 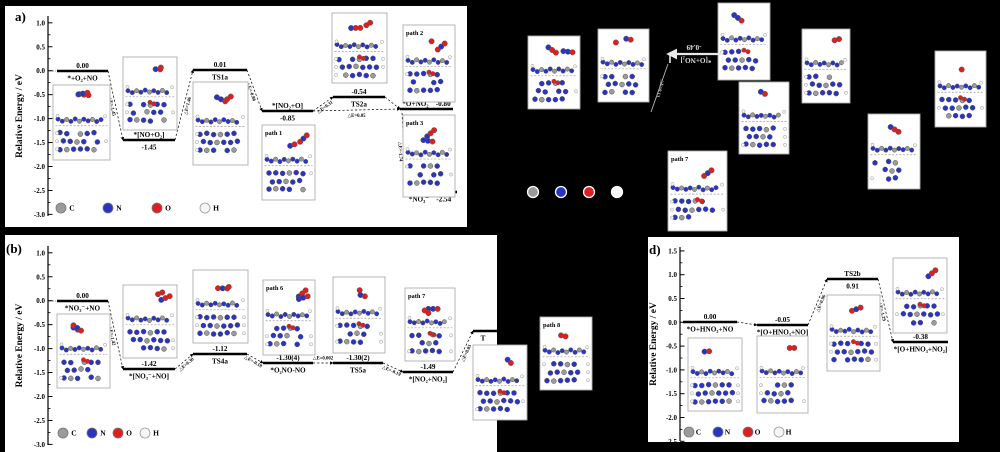 What do you see at coordinates (118, 433) in the screenshot?
I see `legend-o-swatch` at bounding box center [118, 433].